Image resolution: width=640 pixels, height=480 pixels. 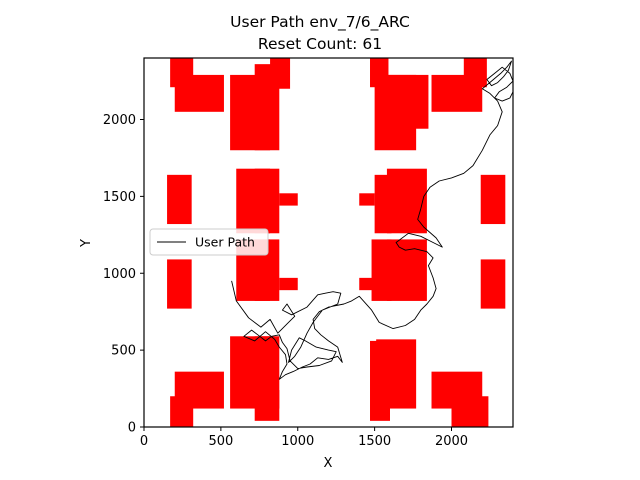 What do you see at coordinates (220, 441) in the screenshot?
I see `x-tick-label: 500` at bounding box center [220, 441].